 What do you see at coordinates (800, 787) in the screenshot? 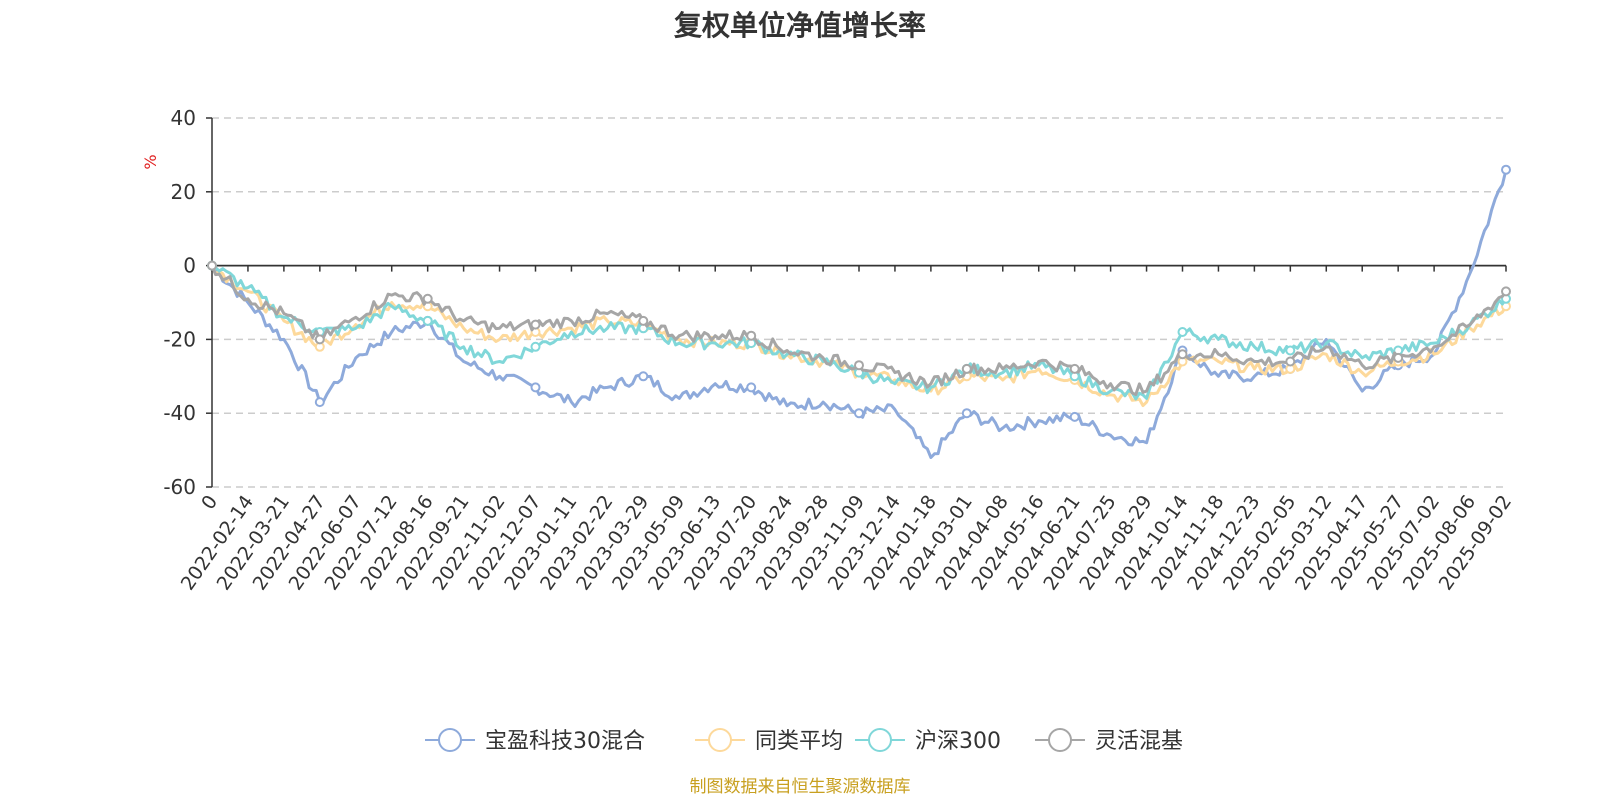
I see `source-note: 制图数据来自恒生聚源数据库` at bounding box center [800, 787].